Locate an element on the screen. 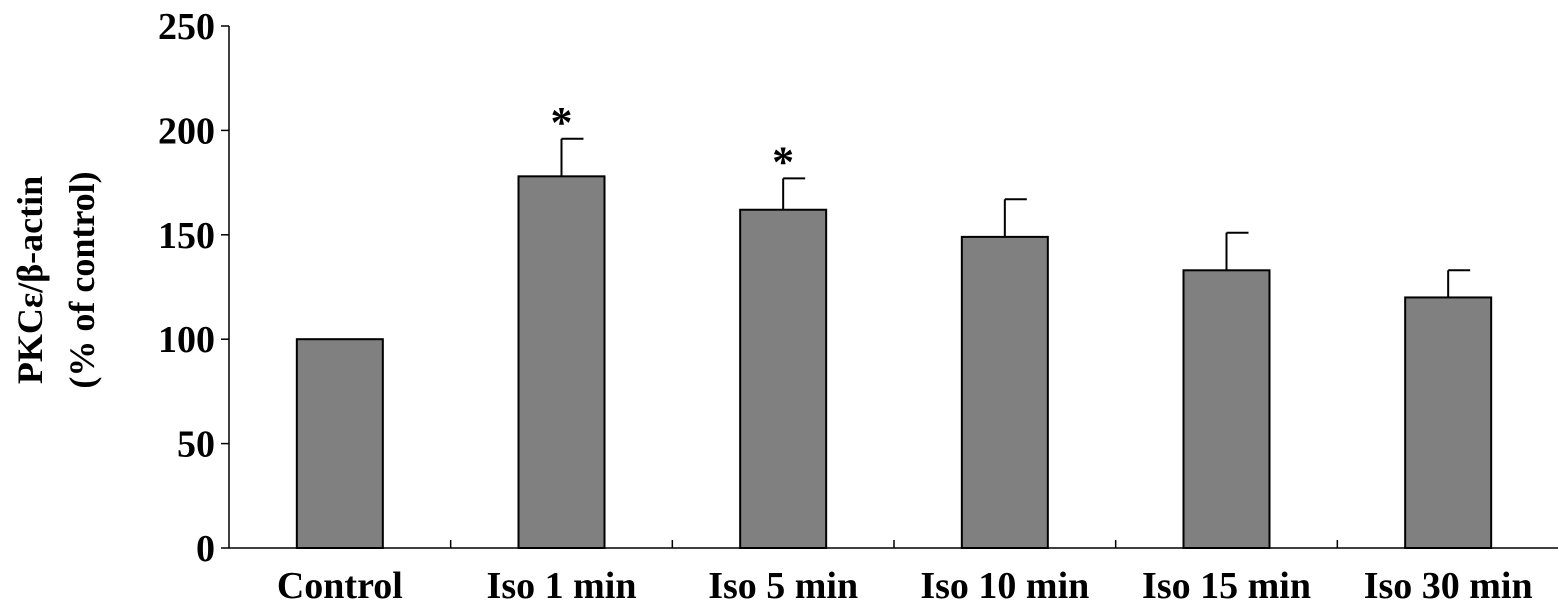 Image resolution: width=1559 pixels, height=612 pixels. x-tick-label: Iso 15 min is located at coordinates (1226, 586).